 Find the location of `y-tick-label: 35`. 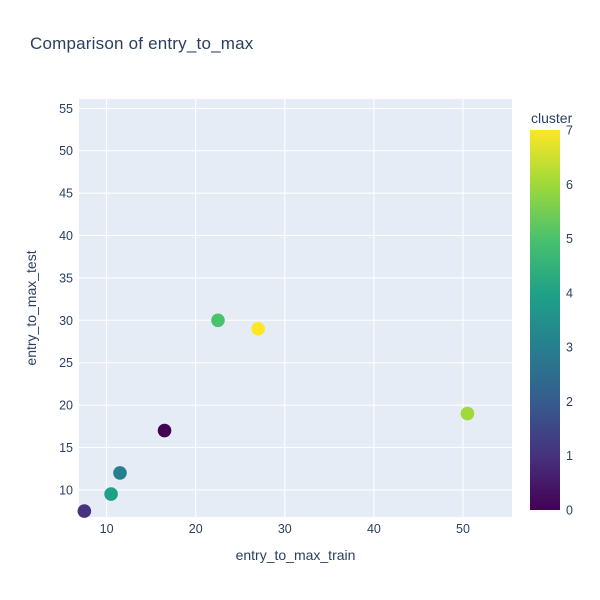

y-tick-label: 35 is located at coordinates (66, 278).